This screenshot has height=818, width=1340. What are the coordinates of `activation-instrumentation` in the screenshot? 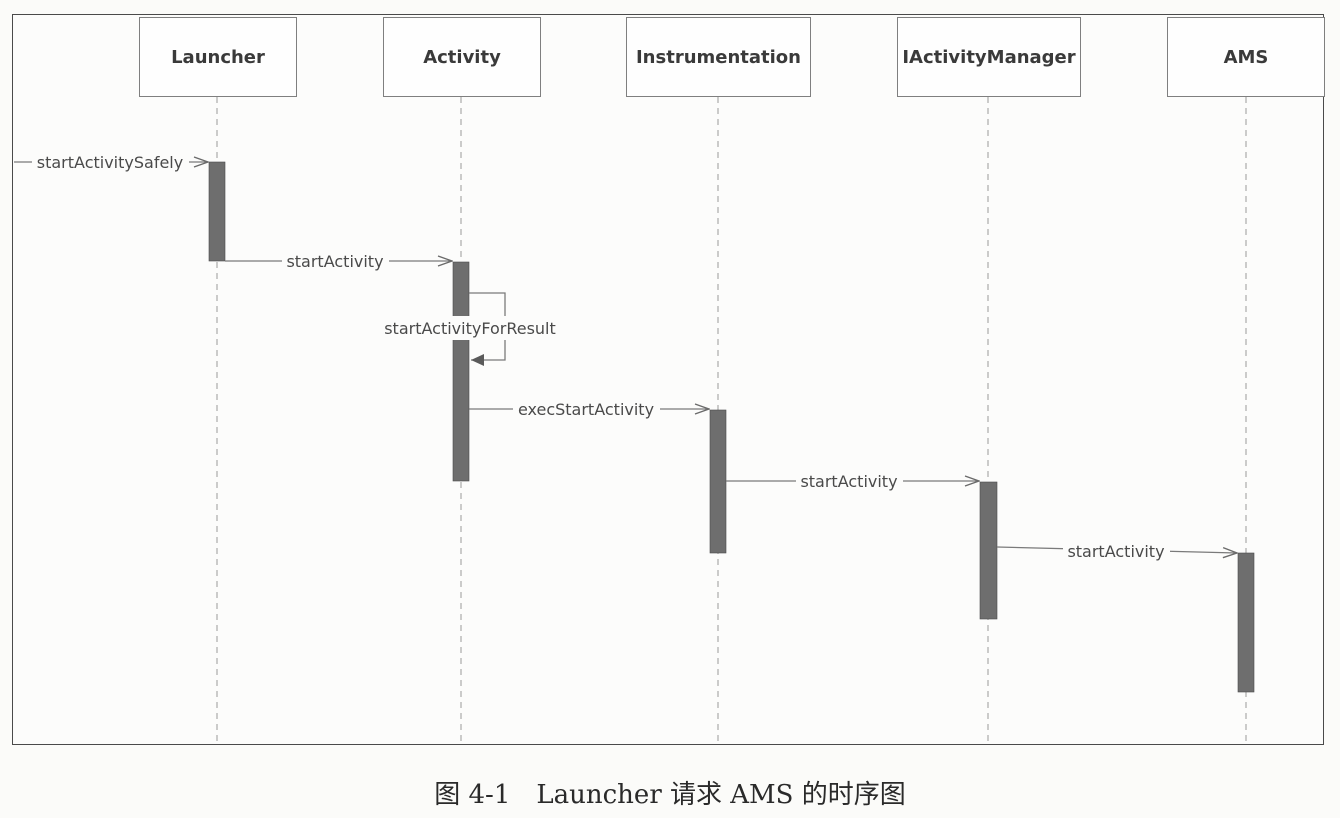 It's located at (718, 481).